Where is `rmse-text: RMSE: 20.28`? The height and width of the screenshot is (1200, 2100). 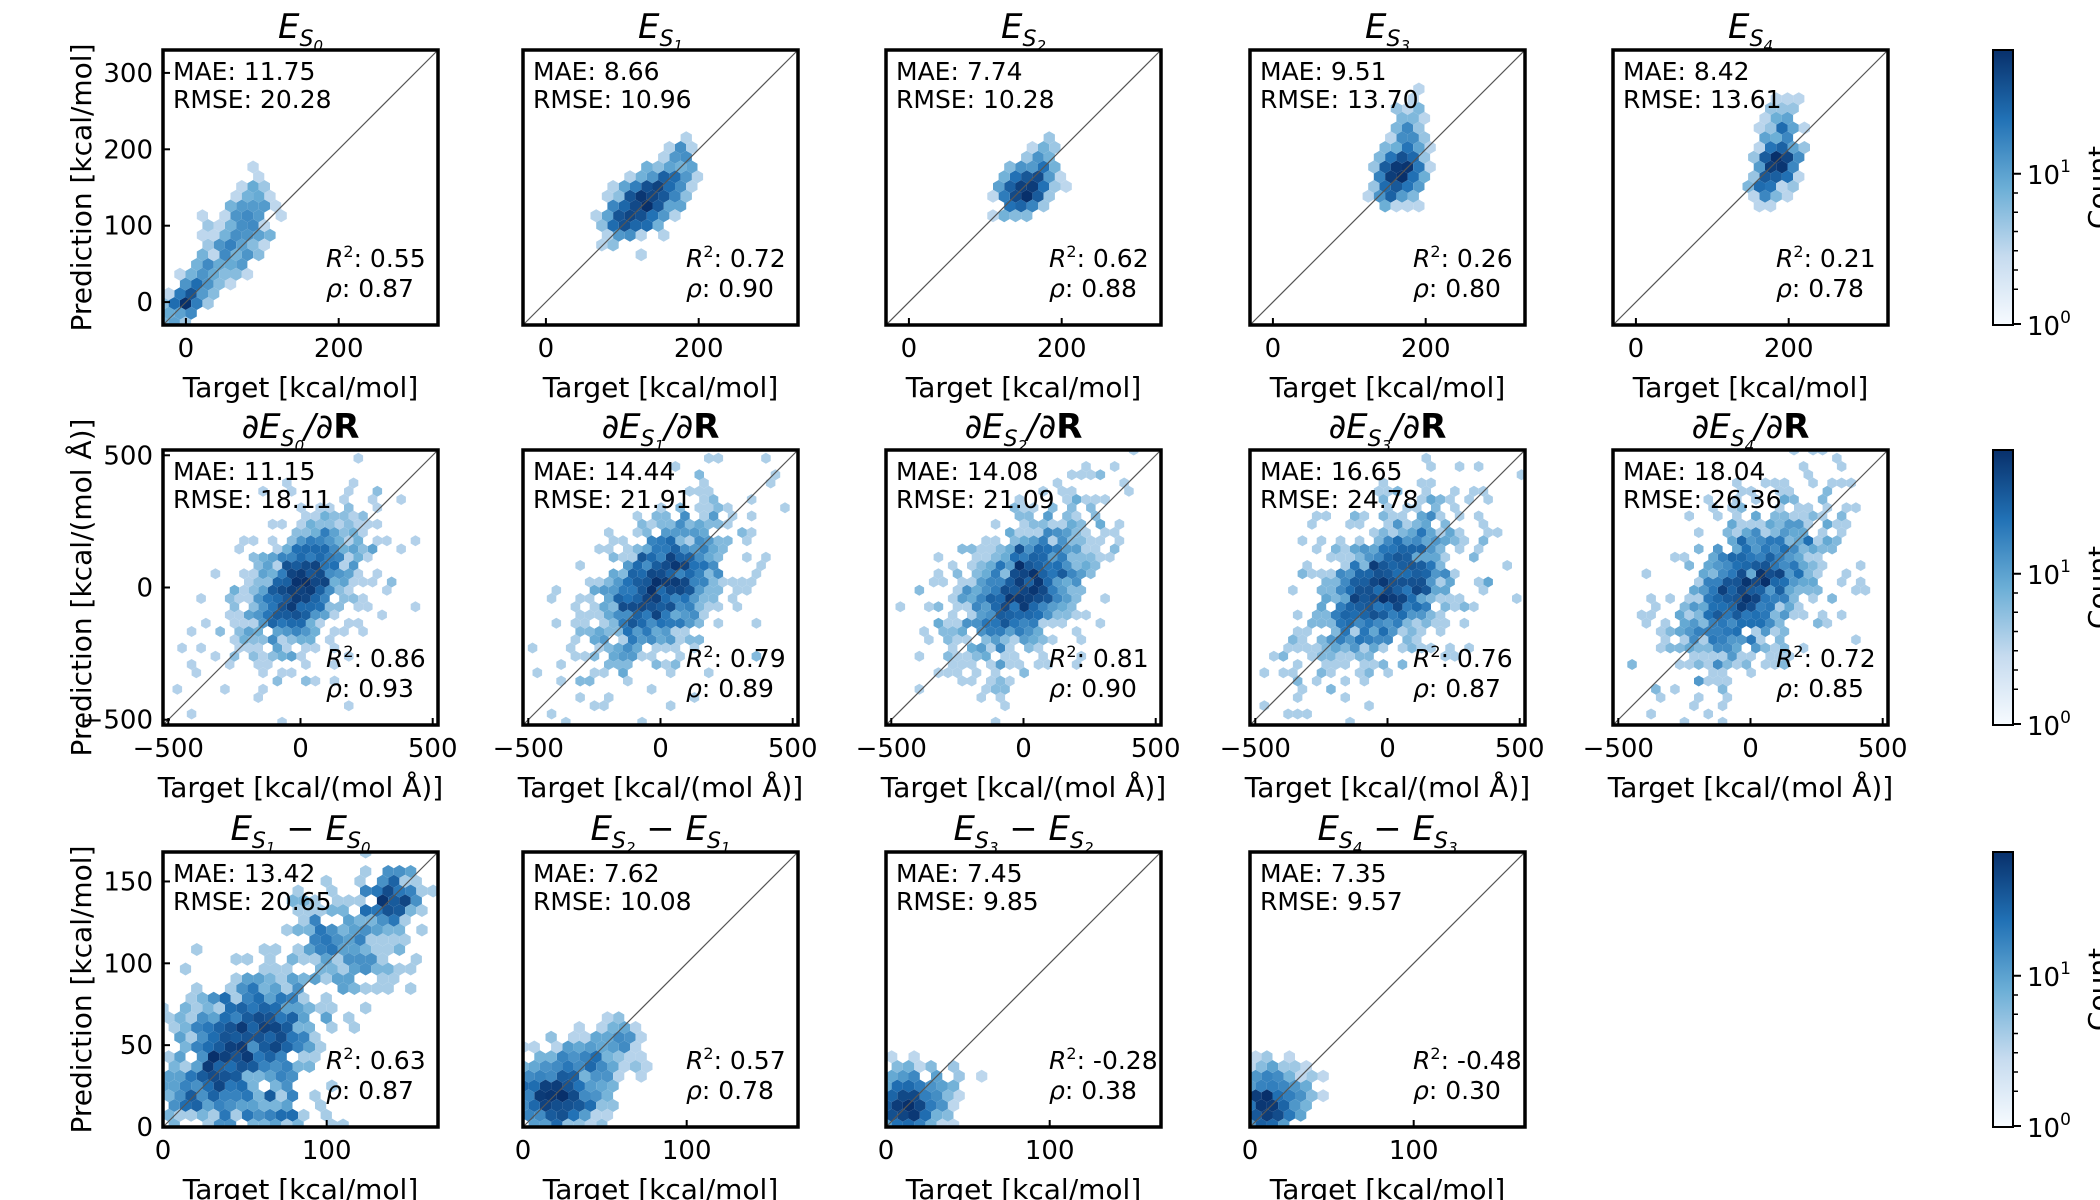 rmse-text: RMSE: 20.28 is located at coordinates (252, 99).